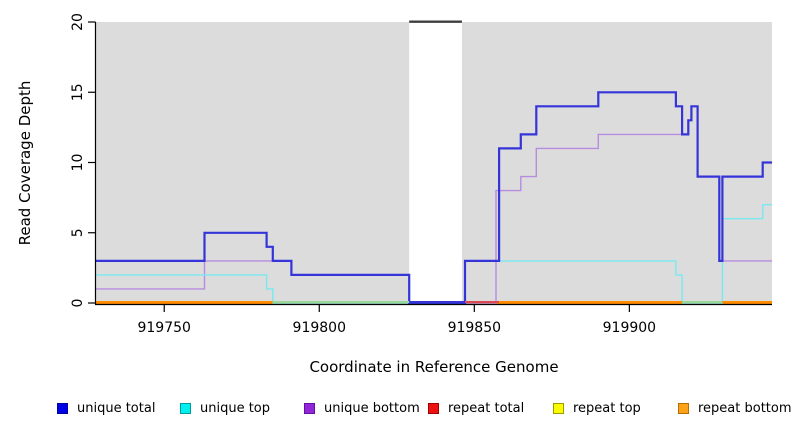  I want to click on x-tick-label: 919800, so click(319, 328).